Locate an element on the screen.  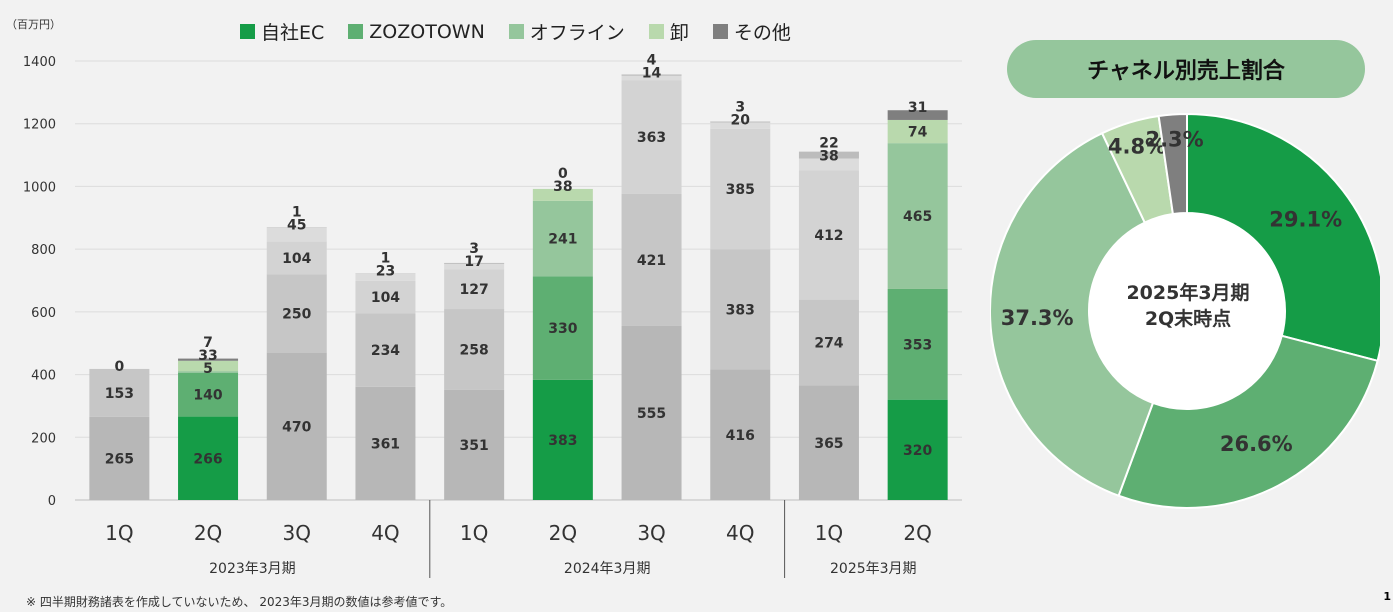
data-label: 3 is located at coordinates (740, 107).